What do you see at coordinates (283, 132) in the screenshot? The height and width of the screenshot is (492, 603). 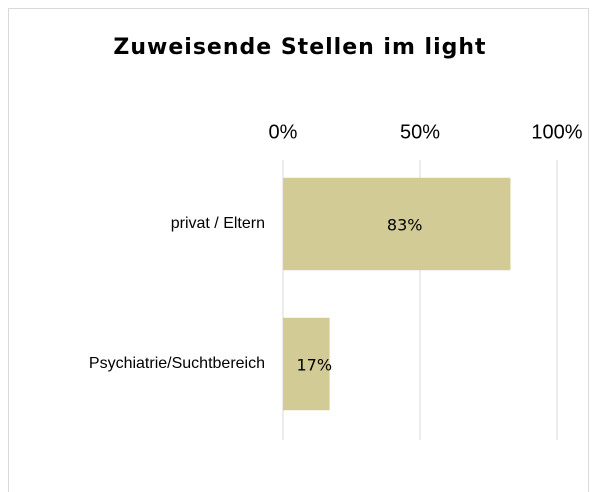 I see `x-tick-label: 0%` at bounding box center [283, 132].